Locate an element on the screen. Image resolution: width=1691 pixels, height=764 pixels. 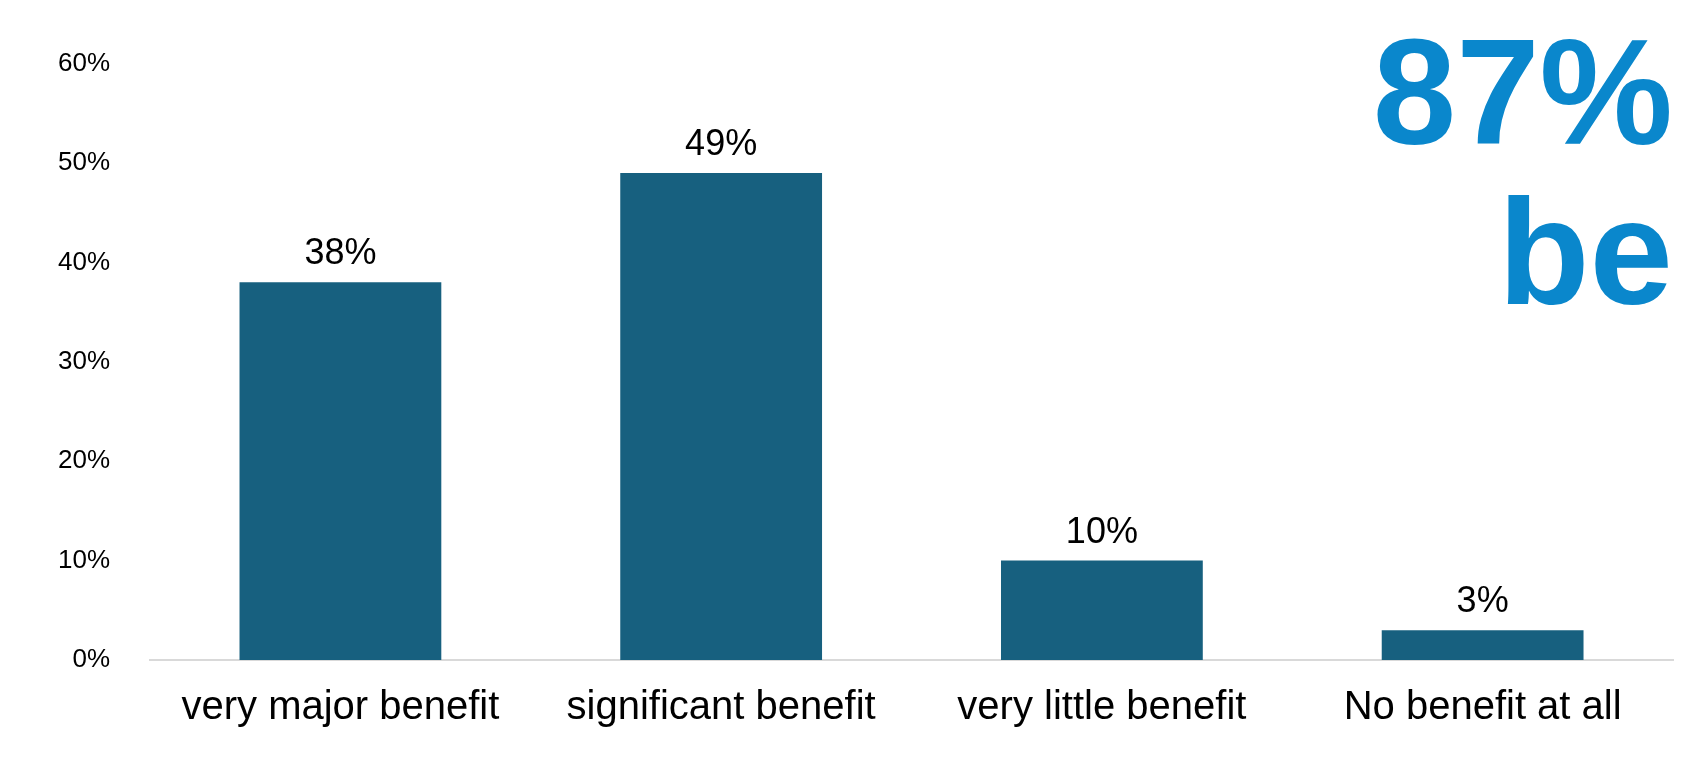
y-tick-label: 40% is located at coordinates (84, 260).